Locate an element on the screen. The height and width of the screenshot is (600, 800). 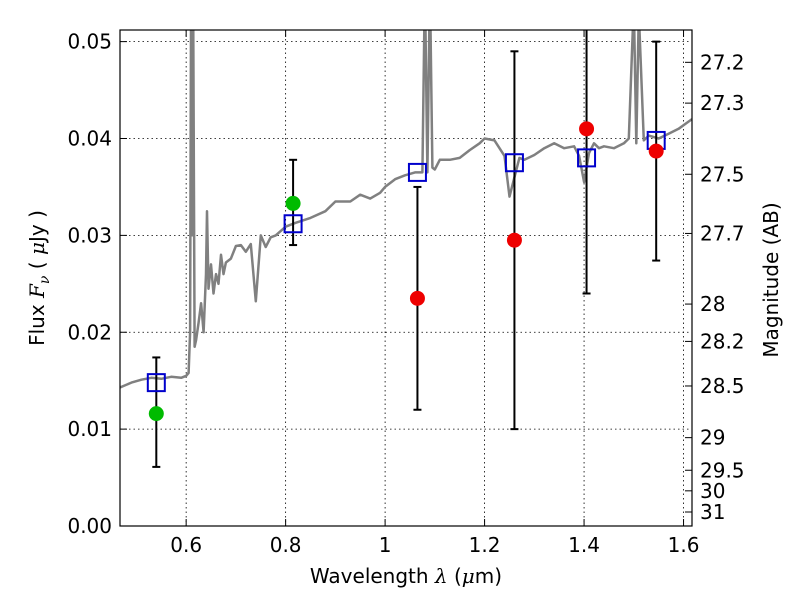
x-axis-title: Wavelength λ (μm) is located at coordinates (406, 576).